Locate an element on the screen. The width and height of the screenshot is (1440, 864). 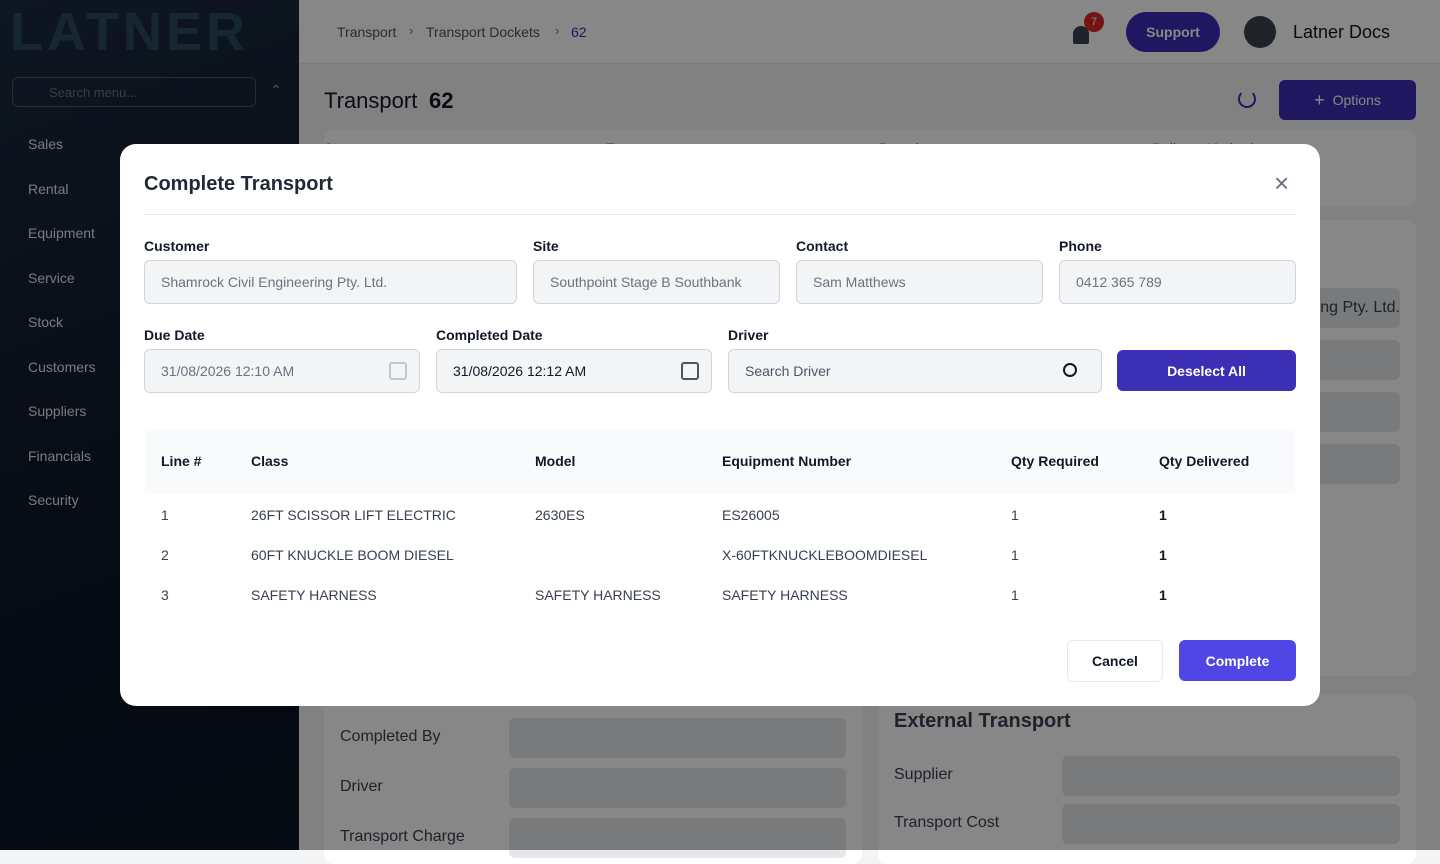
field-label: Completed Date is located at coordinates (489, 335).